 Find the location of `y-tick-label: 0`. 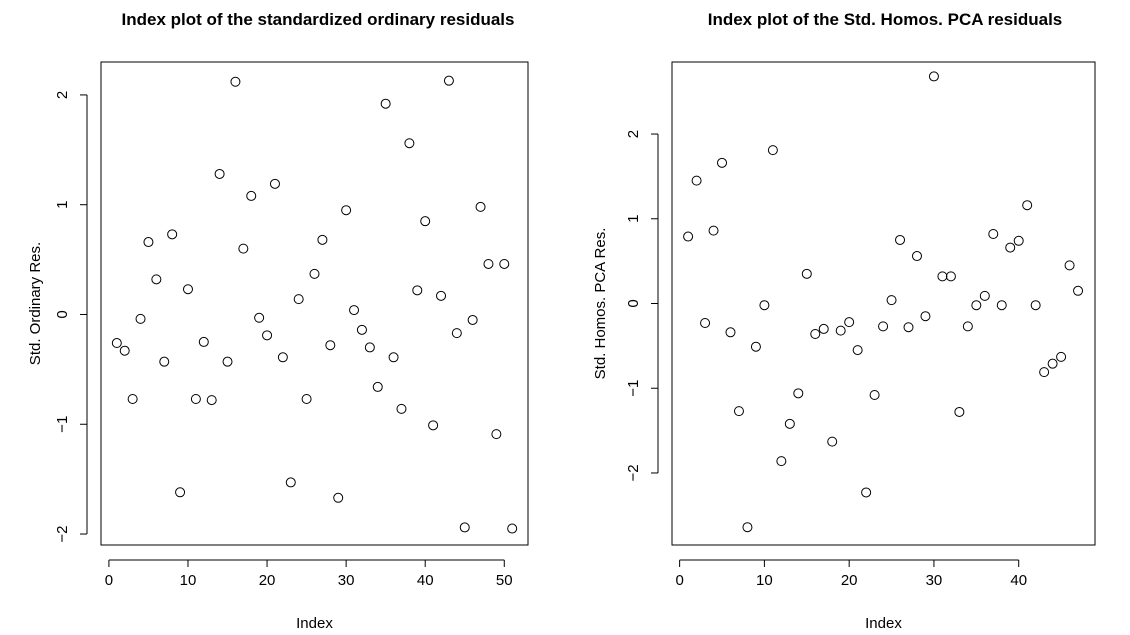

y-tick-label: 0 is located at coordinates (633, 303).